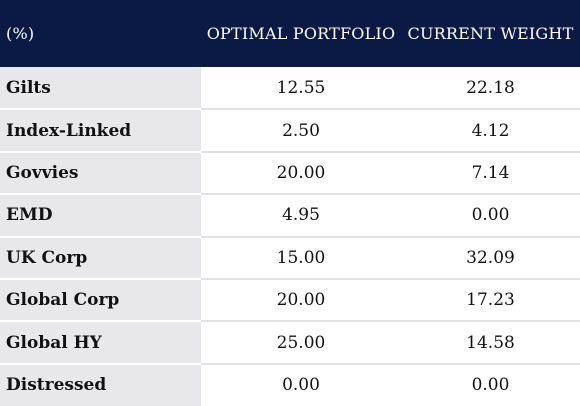 The height and width of the screenshot is (406, 580). Describe the element at coordinates (100, 33) in the screenshot. I see `header-units: (%)` at that location.